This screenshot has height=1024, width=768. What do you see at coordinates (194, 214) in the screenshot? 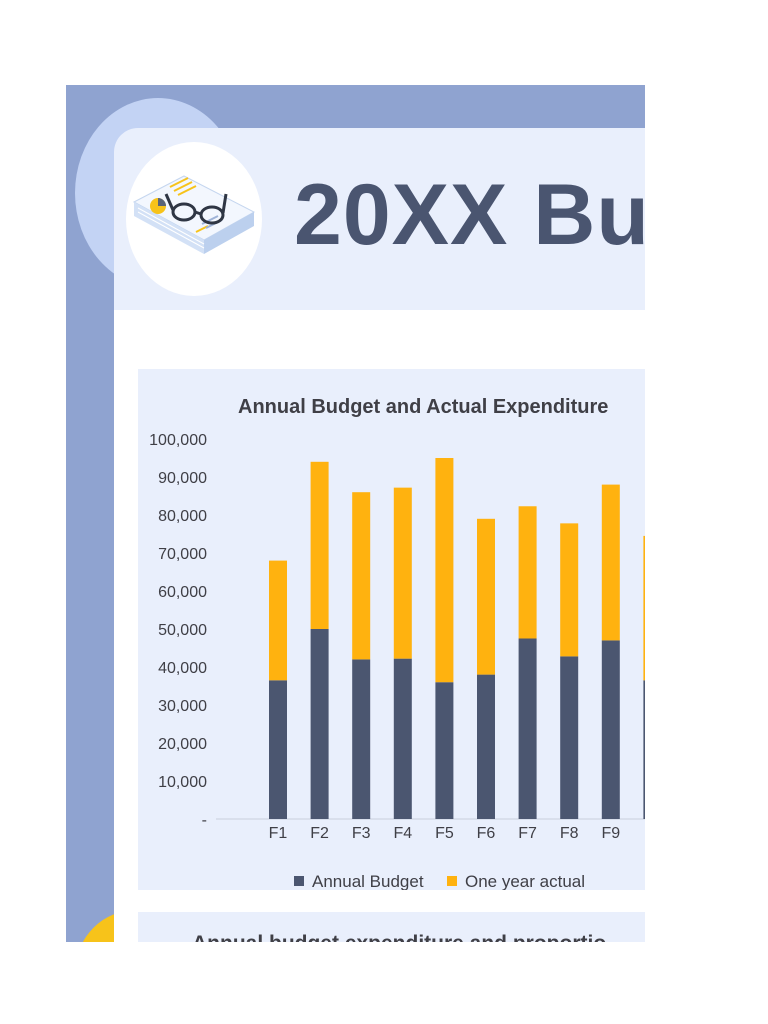
I see `document-glasses-icon` at bounding box center [194, 214].